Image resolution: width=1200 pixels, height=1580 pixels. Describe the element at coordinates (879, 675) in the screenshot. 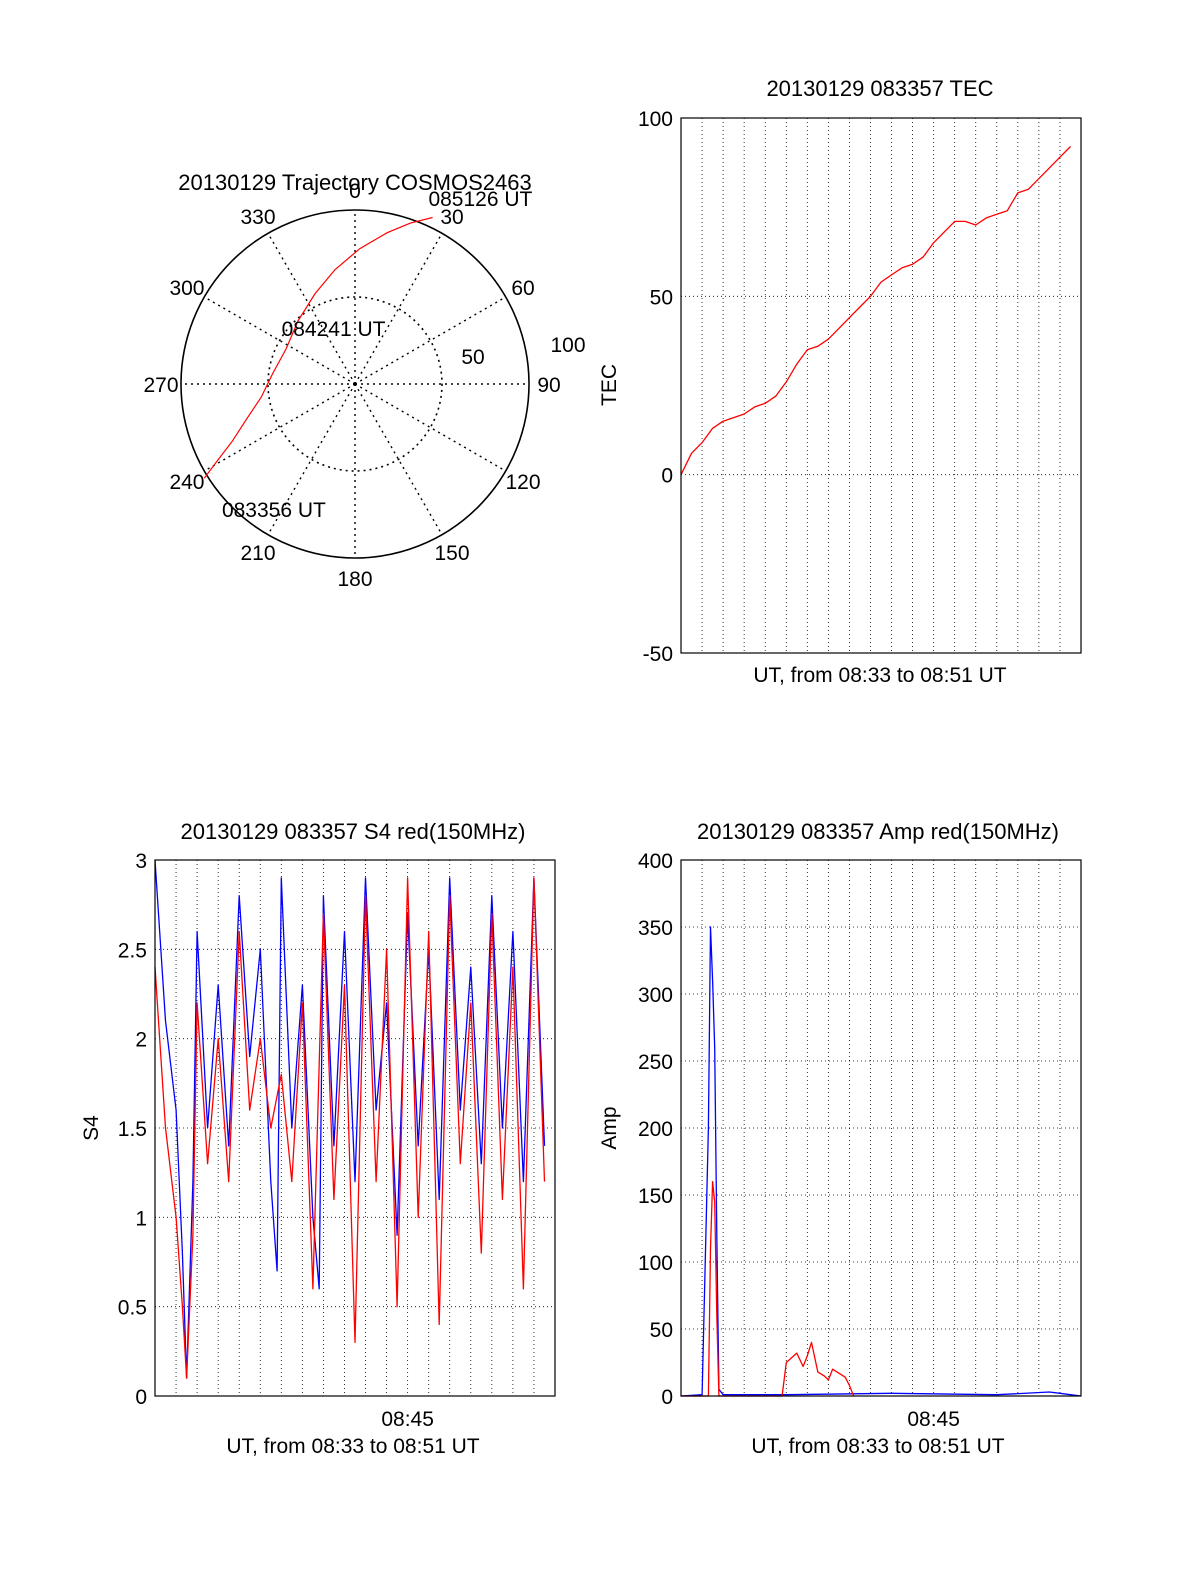

I see `tec-x-axis-label: UT, from 08:33 to 08:51 UT` at that location.